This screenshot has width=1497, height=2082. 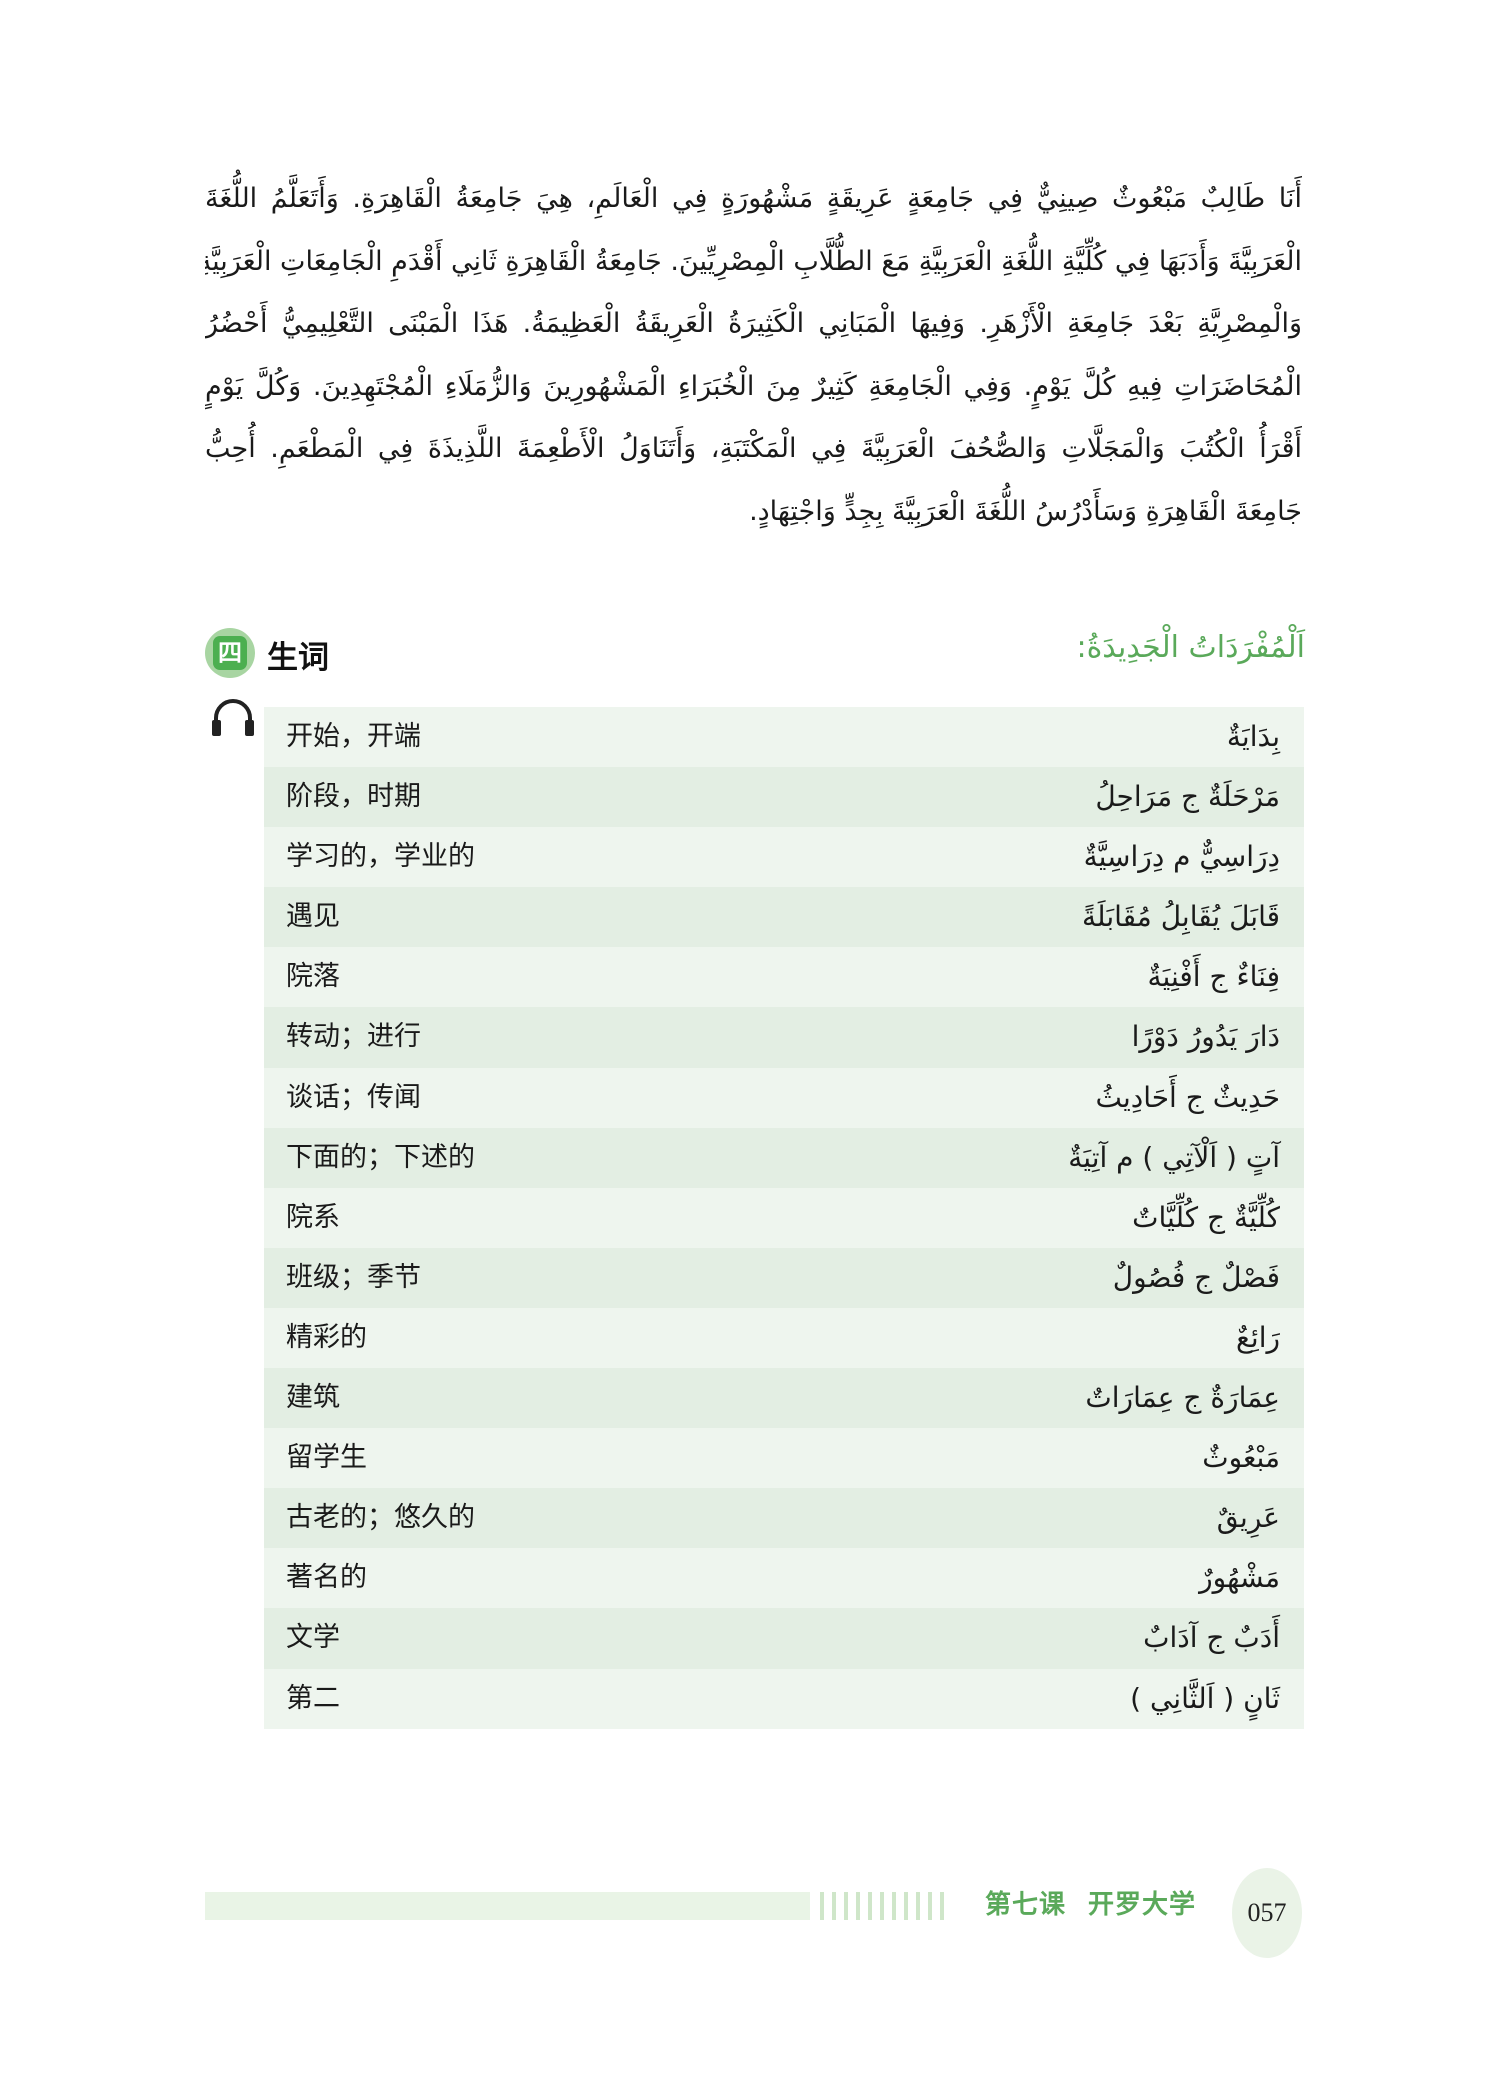 What do you see at coordinates (784, 917) in the screenshot?
I see `table-row: 遇见 قَابَلَ يُقَابِلُ مُقَابَلَةً` at bounding box center [784, 917].